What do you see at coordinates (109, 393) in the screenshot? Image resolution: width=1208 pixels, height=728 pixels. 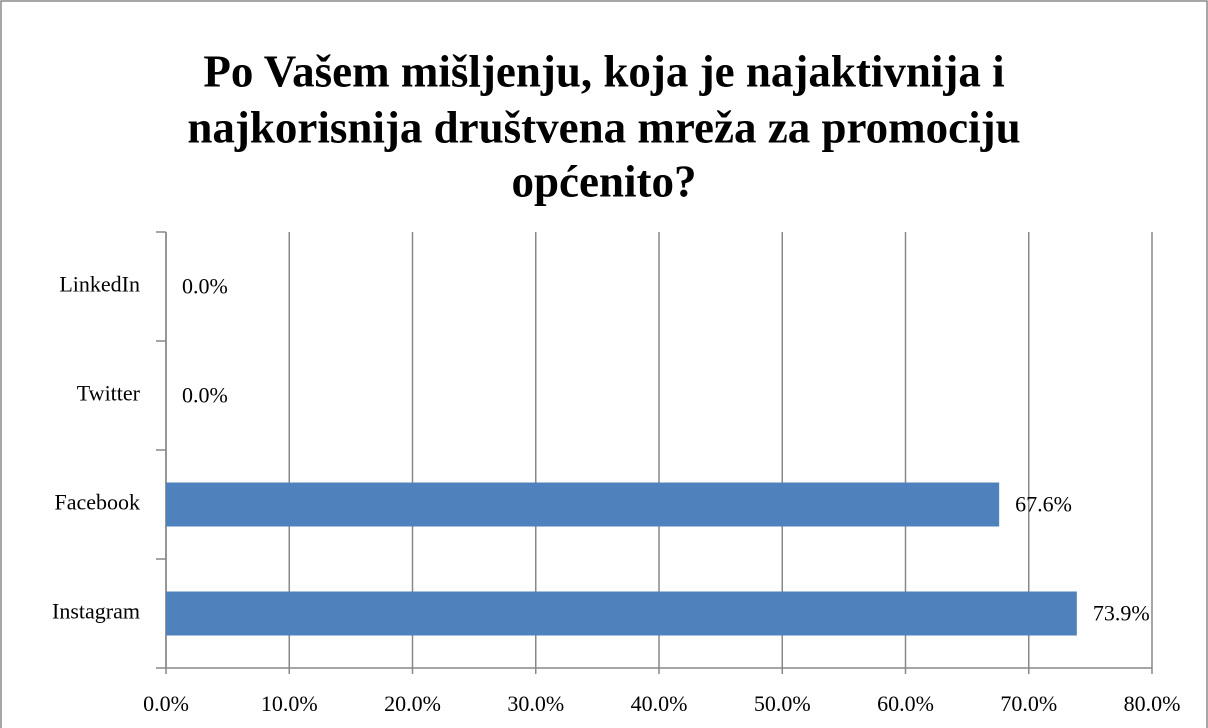 I see `y-tick-label: Twitter` at bounding box center [109, 393].